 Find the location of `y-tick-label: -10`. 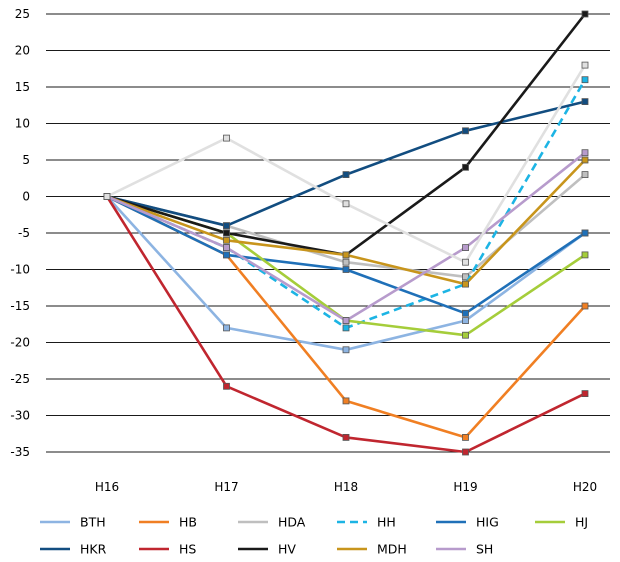

y-tick-label: -10 is located at coordinates (20, 270).